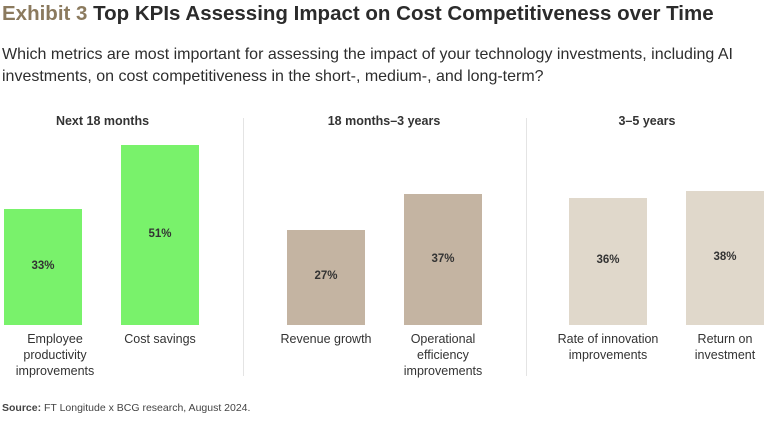  Describe the element at coordinates (443, 355) in the screenshot. I see `category-label: Operational efficiency improvements` at that location.